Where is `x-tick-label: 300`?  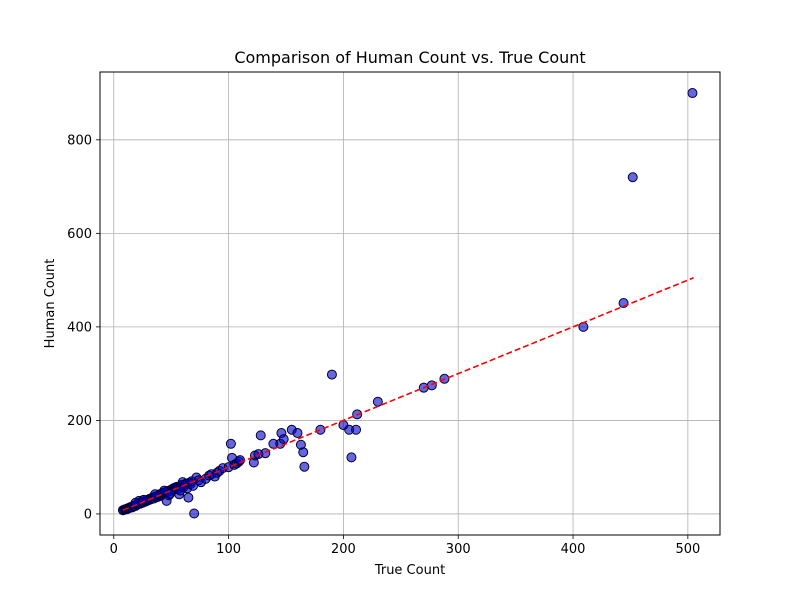 x-tick-label: 300 is located at coordinates (458, 549).